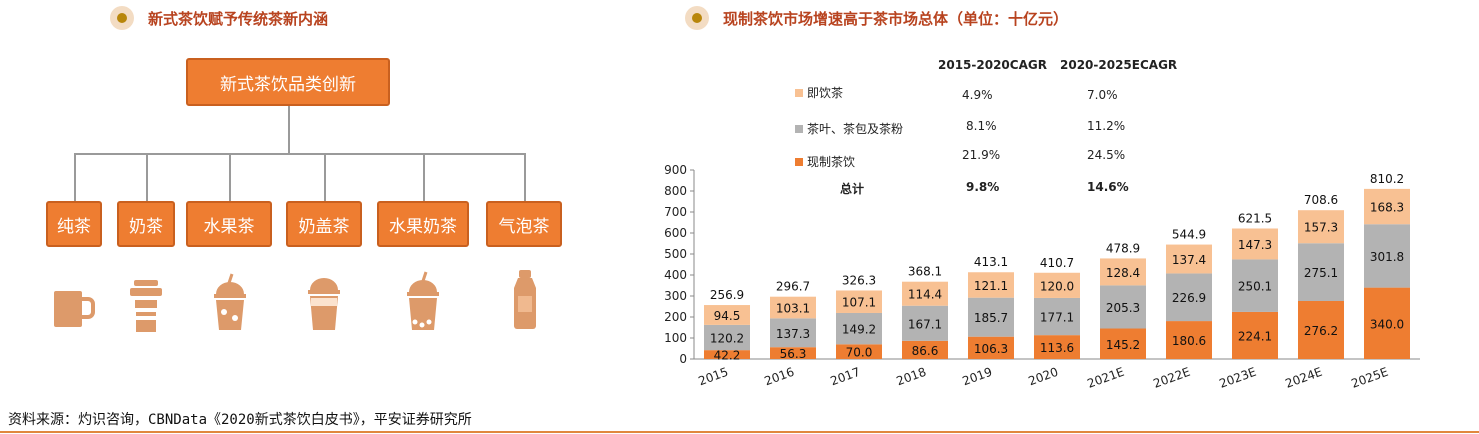  I want to click on root-category-box: 新式茶饮品类创新, so click(288, 82).